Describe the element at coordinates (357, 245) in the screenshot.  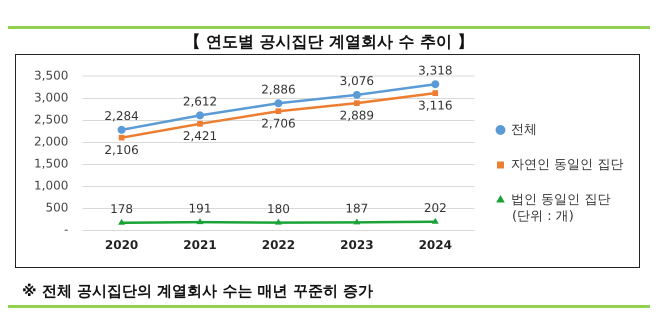
I see `x-tick-label: 2023` at that location.